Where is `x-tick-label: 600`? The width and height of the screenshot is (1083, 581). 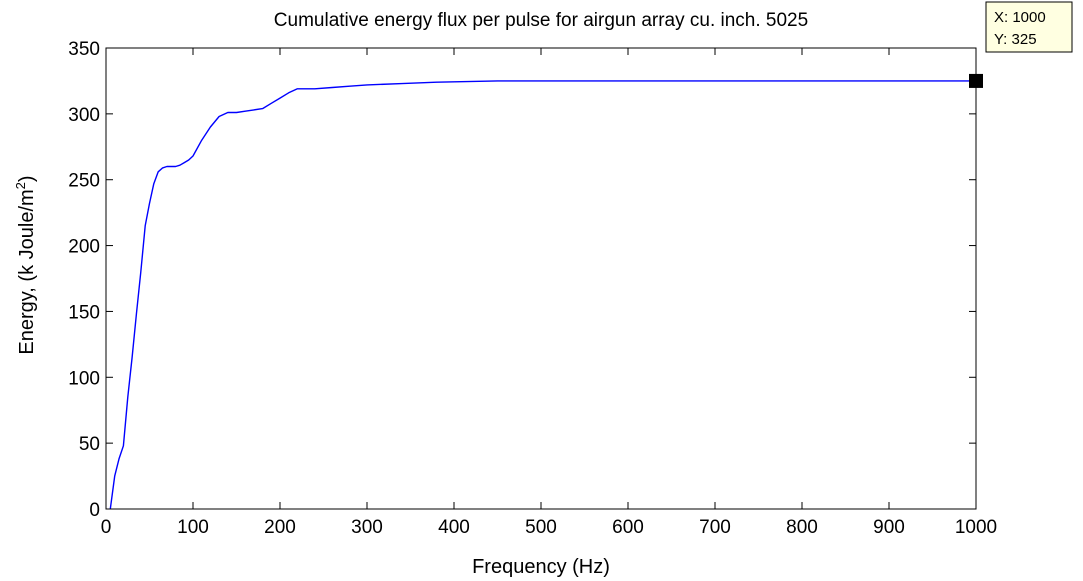 x-tick-label: 600 is located at coordinates (628, 527).